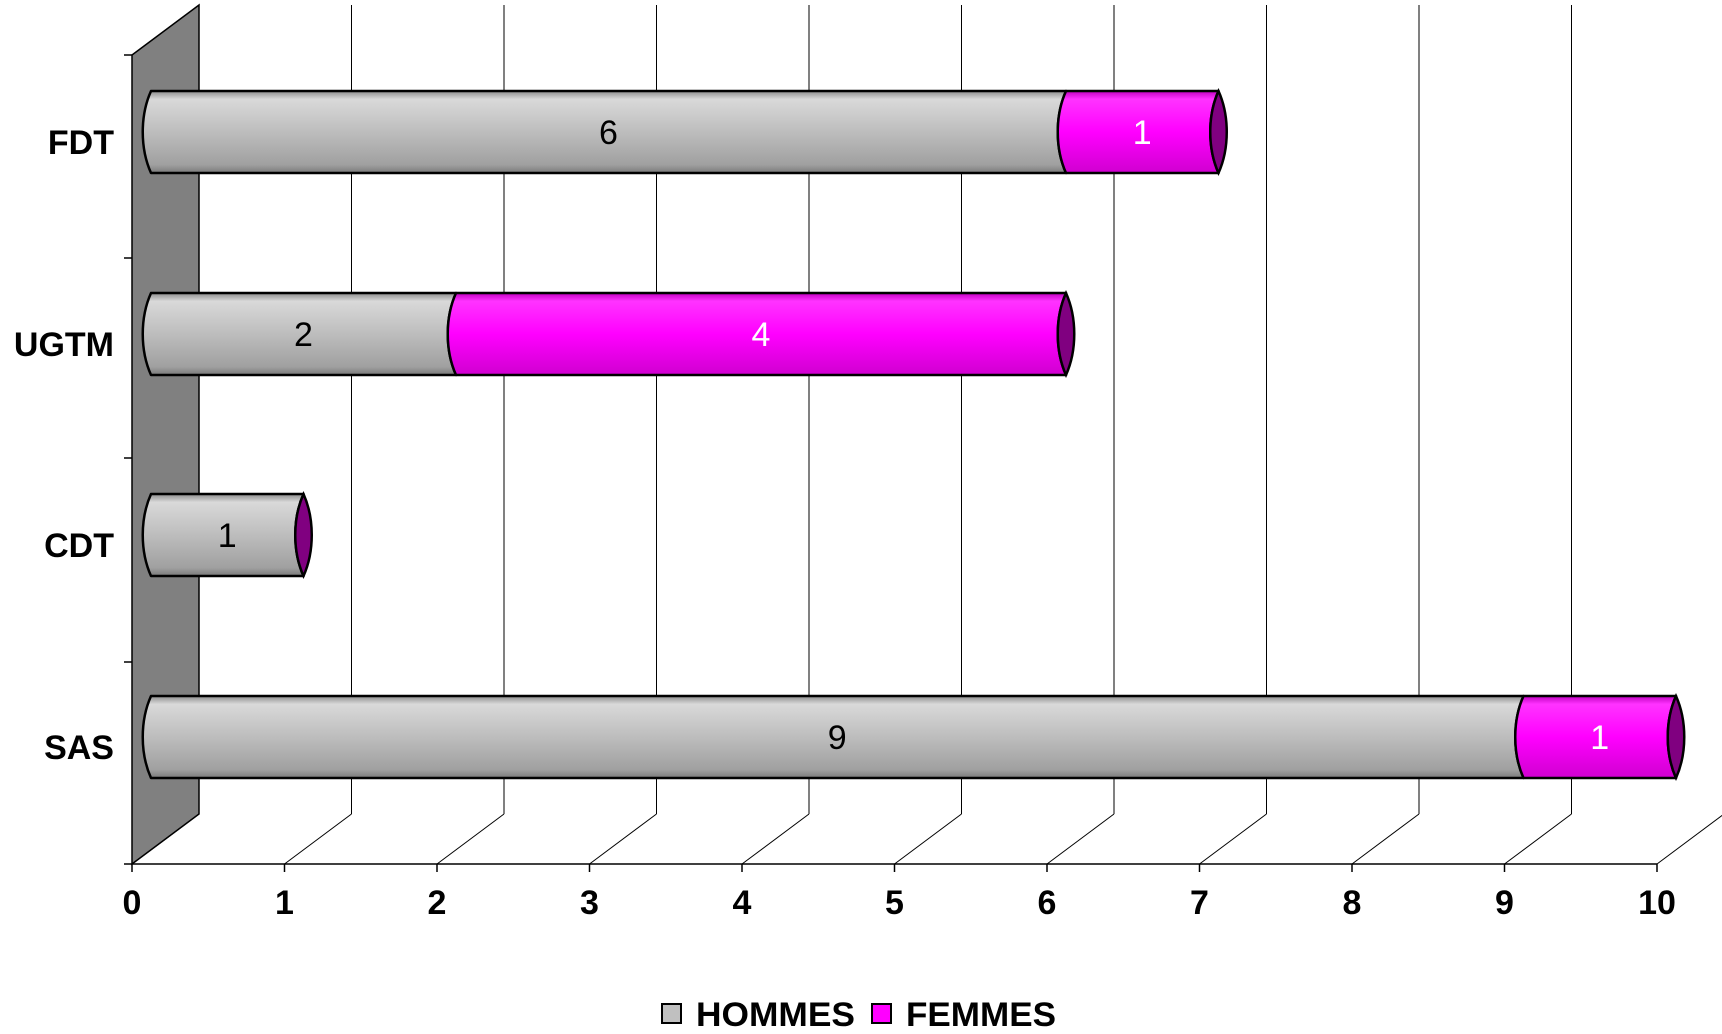  I want to click on y-axis: FDT UGTM CDT SAS, so click(64, 445).